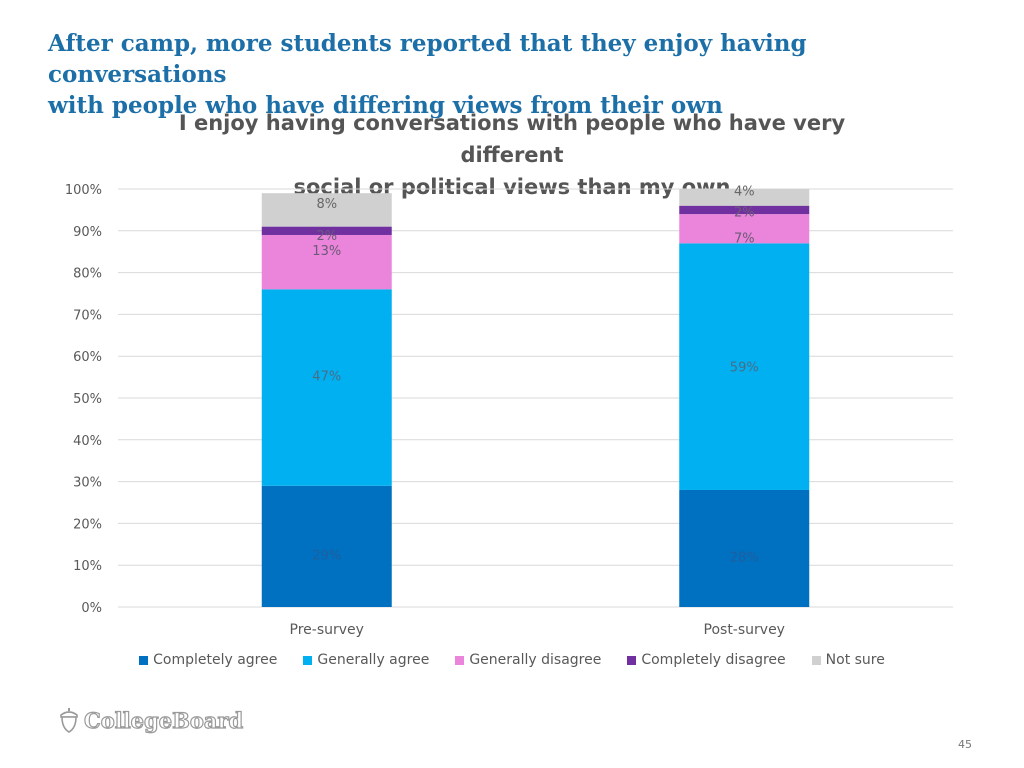 The width and height of the screenshot is (1024, 768). What do you see at coordinates (535, 660) in the screenshot?
I see `legend-label: Generally disagree` at bounding box center [535, 660].